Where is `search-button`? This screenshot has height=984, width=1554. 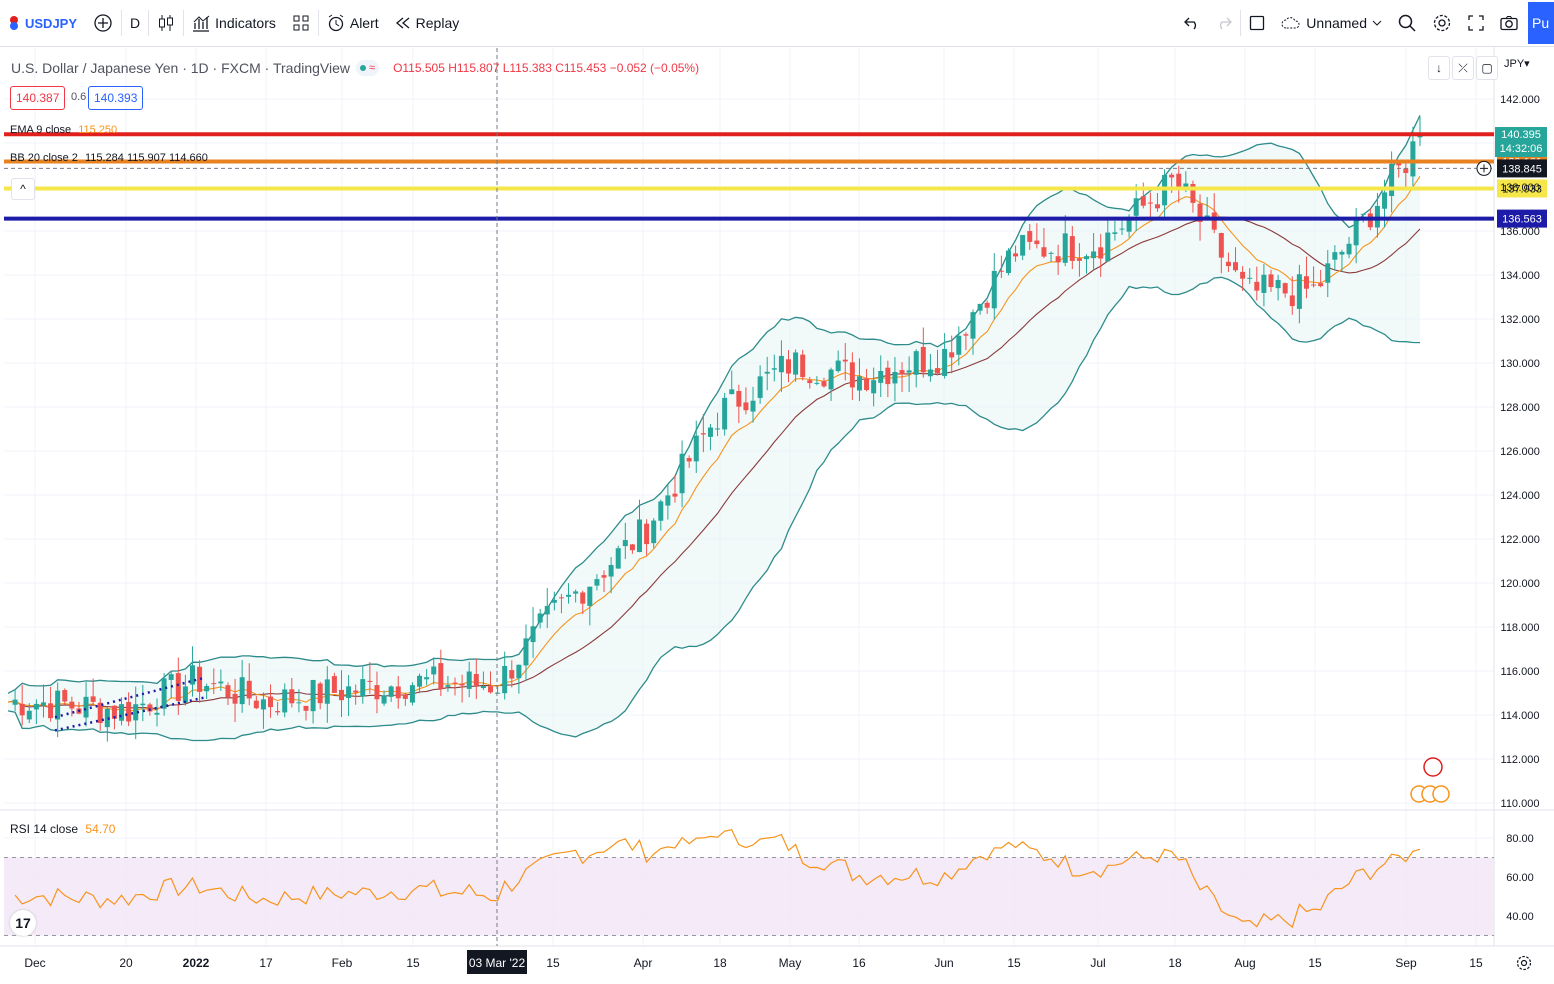
search-button is located at coordinates (1407, 23).